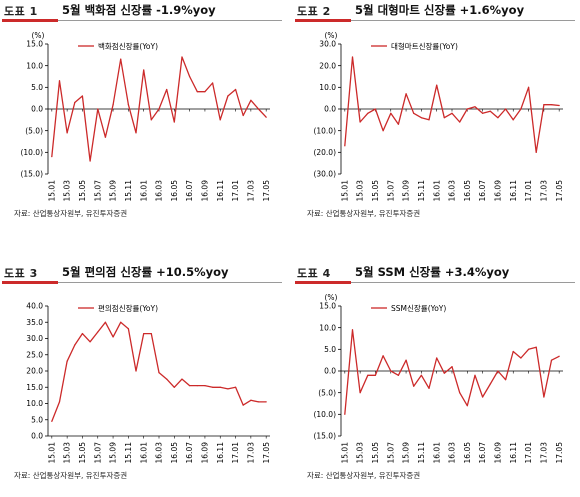 This screenshot has width=580, height=497. I want to click on x-tick-label: 16.05, so click(174, 191).